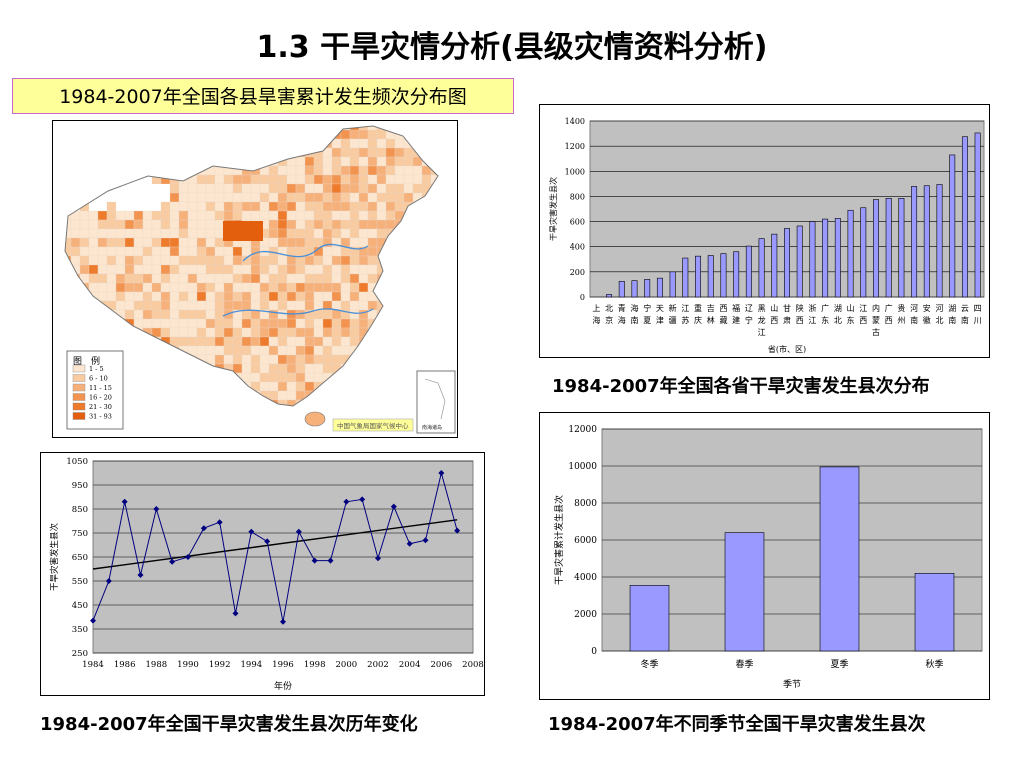  What do you see at coordinates (86, 361) in the screenshot?
I see `map-legend-title: 图 例` at bounding box center [86, 361].